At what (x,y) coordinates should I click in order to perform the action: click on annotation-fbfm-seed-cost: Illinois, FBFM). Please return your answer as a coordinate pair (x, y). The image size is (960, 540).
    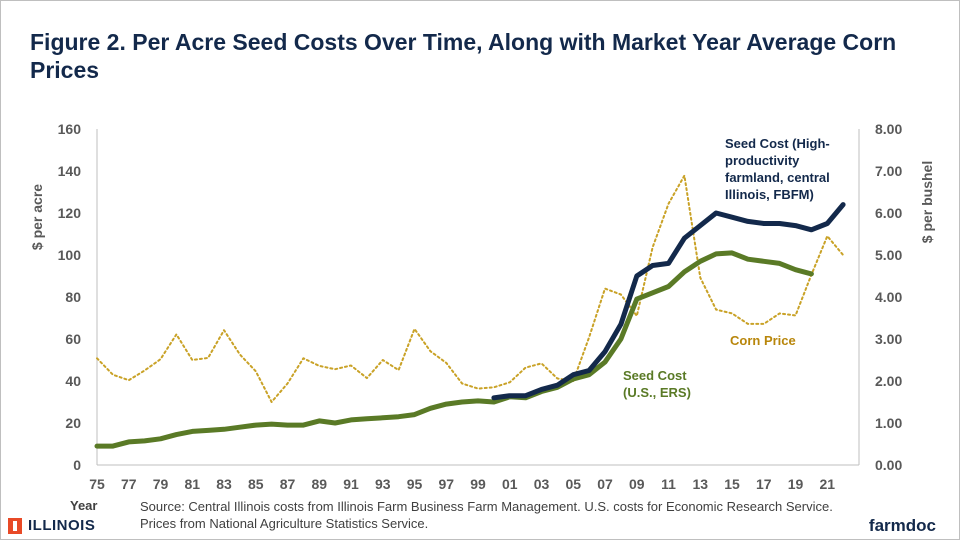
    Looking at the image, I should click on (769, 194).